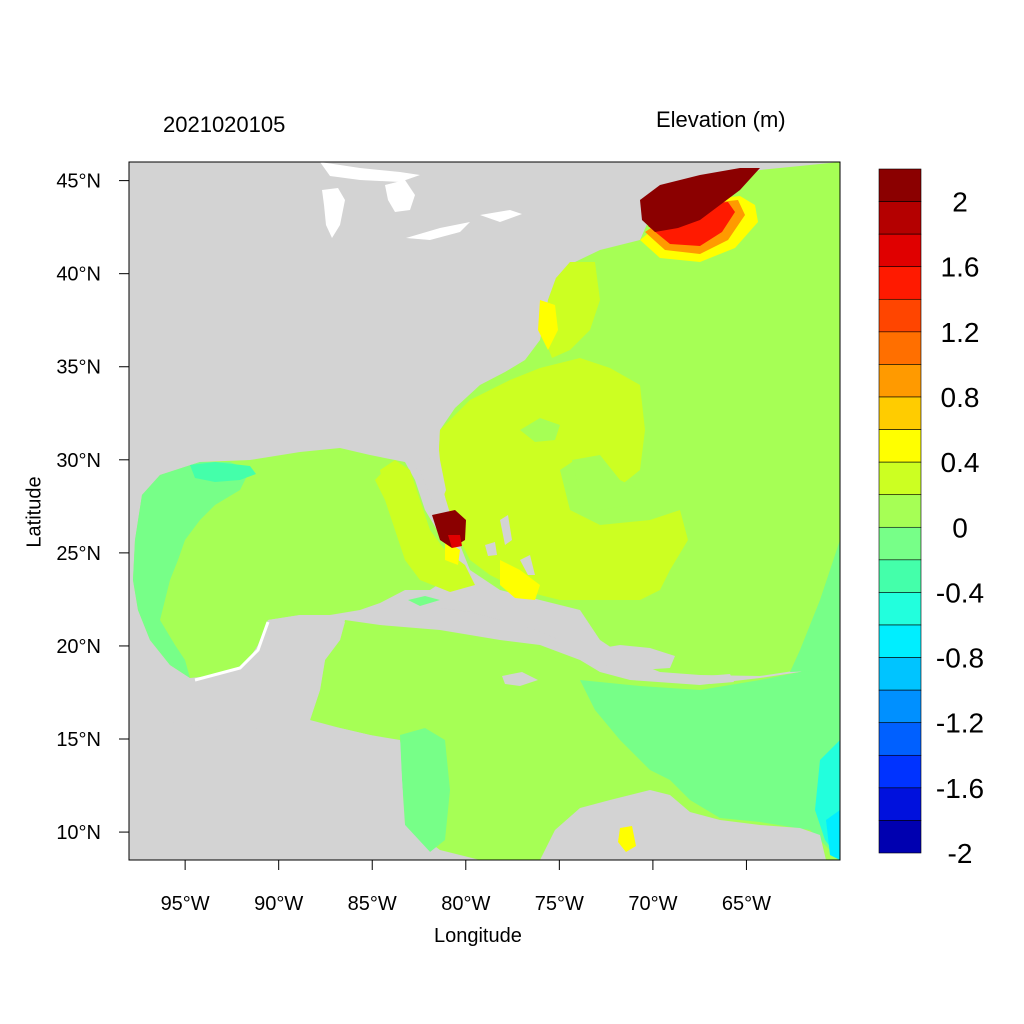 Image resolution: width=1024 pixels, height=1024 pixels. I want to click on gulf-of-maine-red, so click(691, 224).